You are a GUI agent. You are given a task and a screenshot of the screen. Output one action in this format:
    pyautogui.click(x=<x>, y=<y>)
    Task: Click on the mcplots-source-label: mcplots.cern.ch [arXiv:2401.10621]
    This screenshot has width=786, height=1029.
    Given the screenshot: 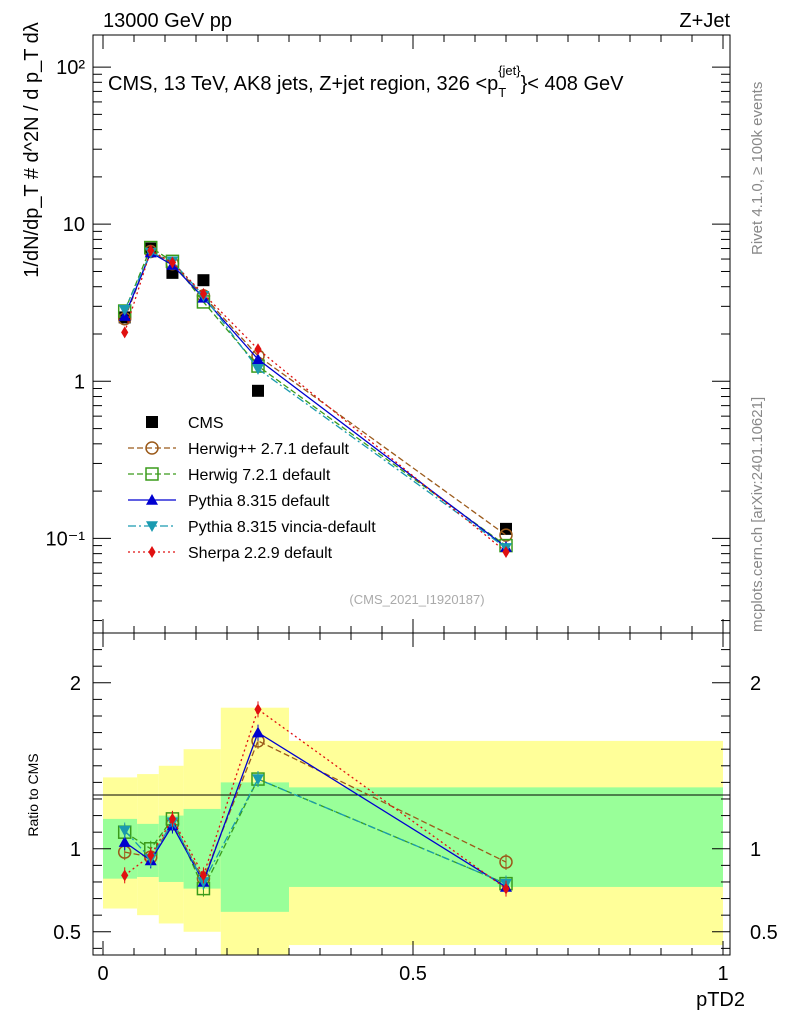 What is the action you would take?
    pyautogui.click(x=757, y=514)
    